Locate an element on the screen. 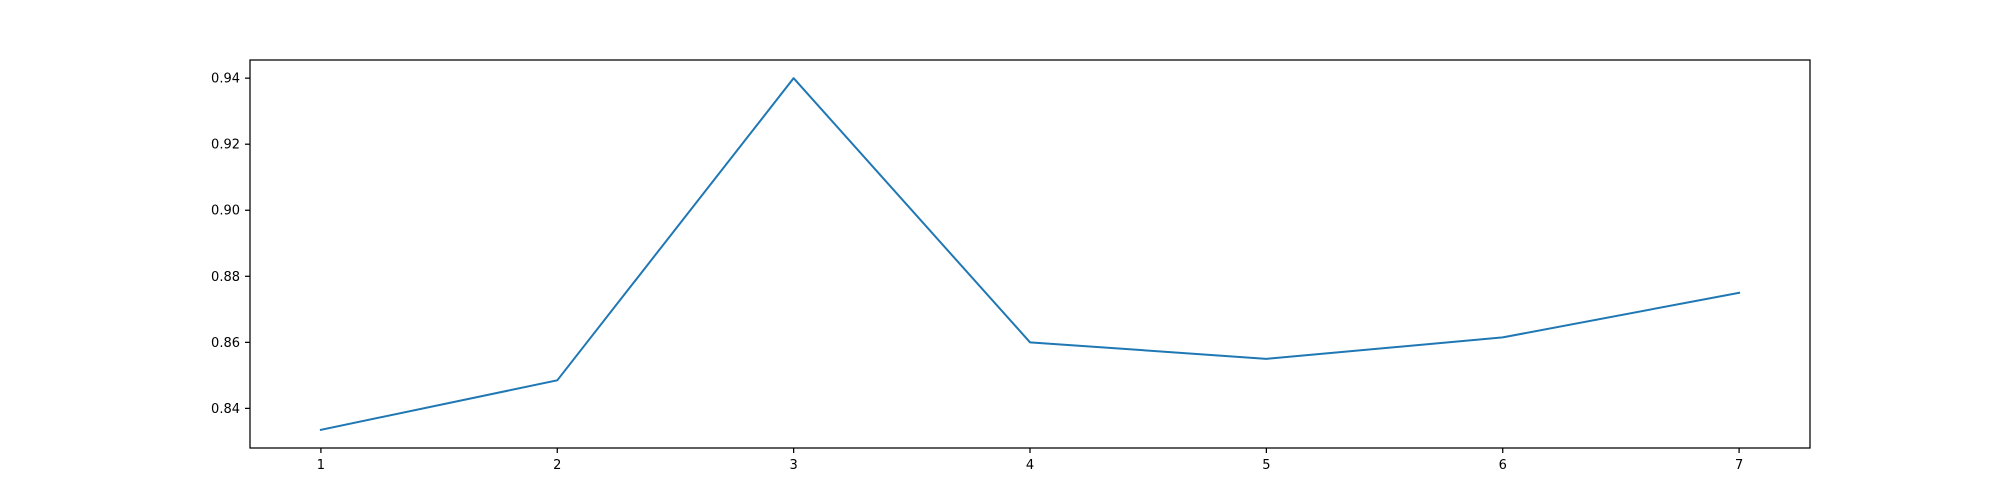  x-axis: 1 2 3 4 5 6 7 is located at coordinates (1030, 460).